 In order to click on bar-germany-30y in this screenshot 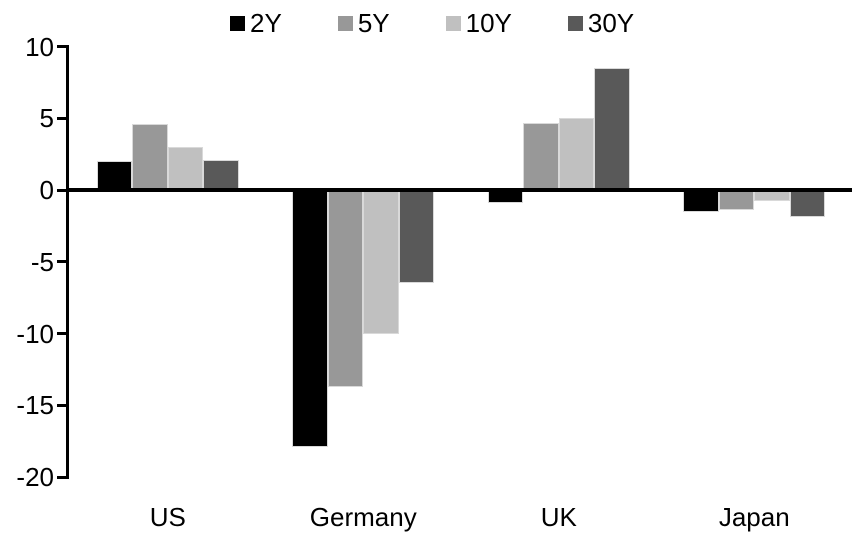, I will do `click(416, 237)`.